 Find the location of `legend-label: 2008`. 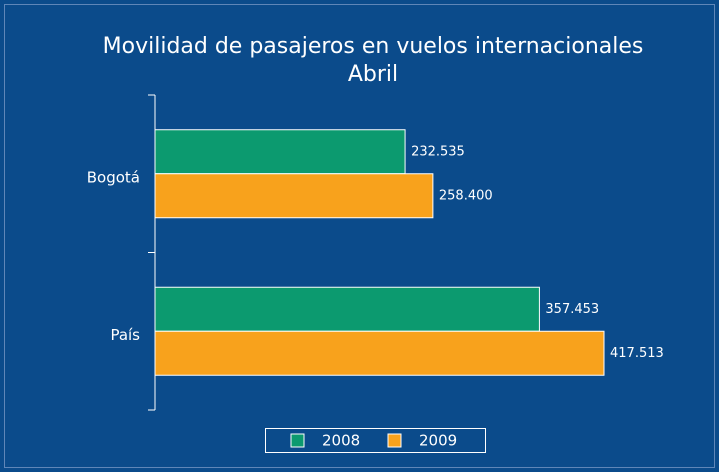

legend-label: 2008 is located at coordinates (341, 441).